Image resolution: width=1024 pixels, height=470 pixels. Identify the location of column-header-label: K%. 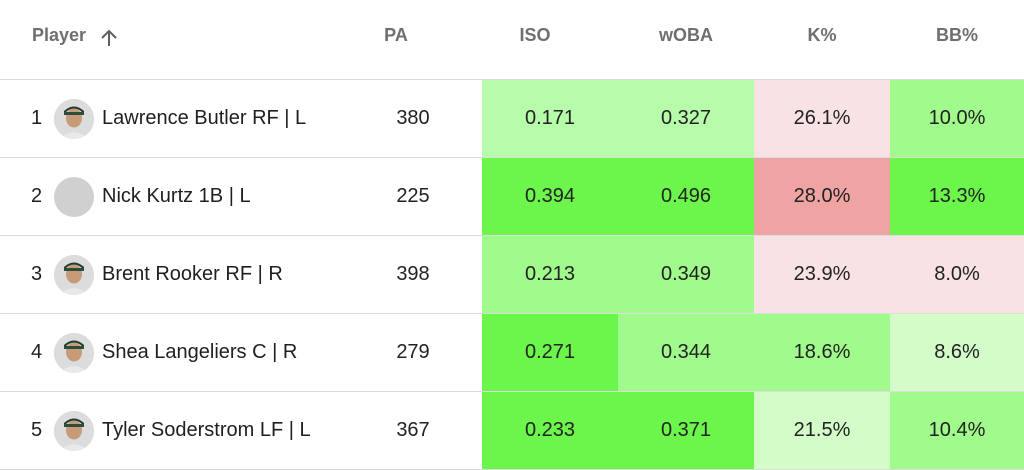
(822, 34).